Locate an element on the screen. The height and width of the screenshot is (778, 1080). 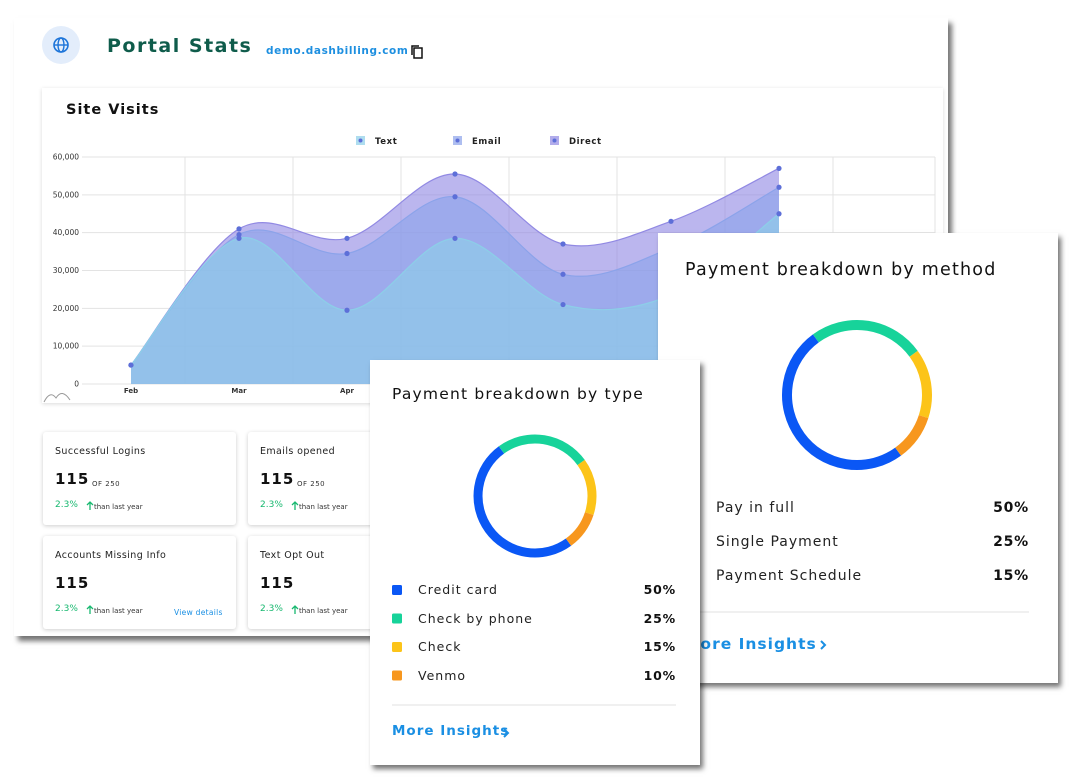
y-tick-label: 30,000 is located at coordinates (66, 270).